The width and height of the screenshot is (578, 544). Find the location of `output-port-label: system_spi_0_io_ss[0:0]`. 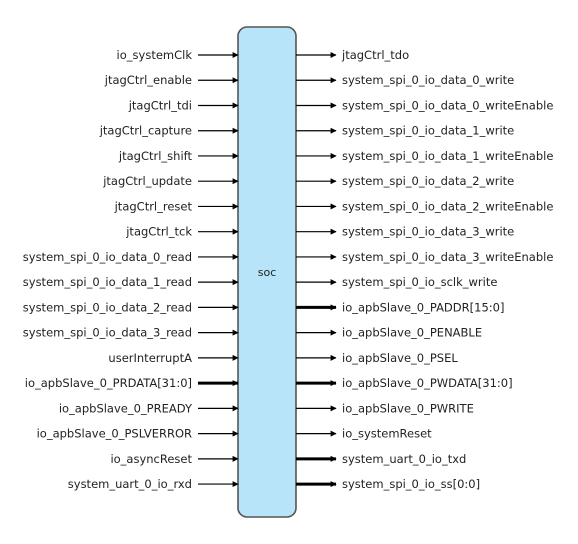

output-port-label: system_spi_0_io_ss[0:0] is located at coordinates (411, 484).